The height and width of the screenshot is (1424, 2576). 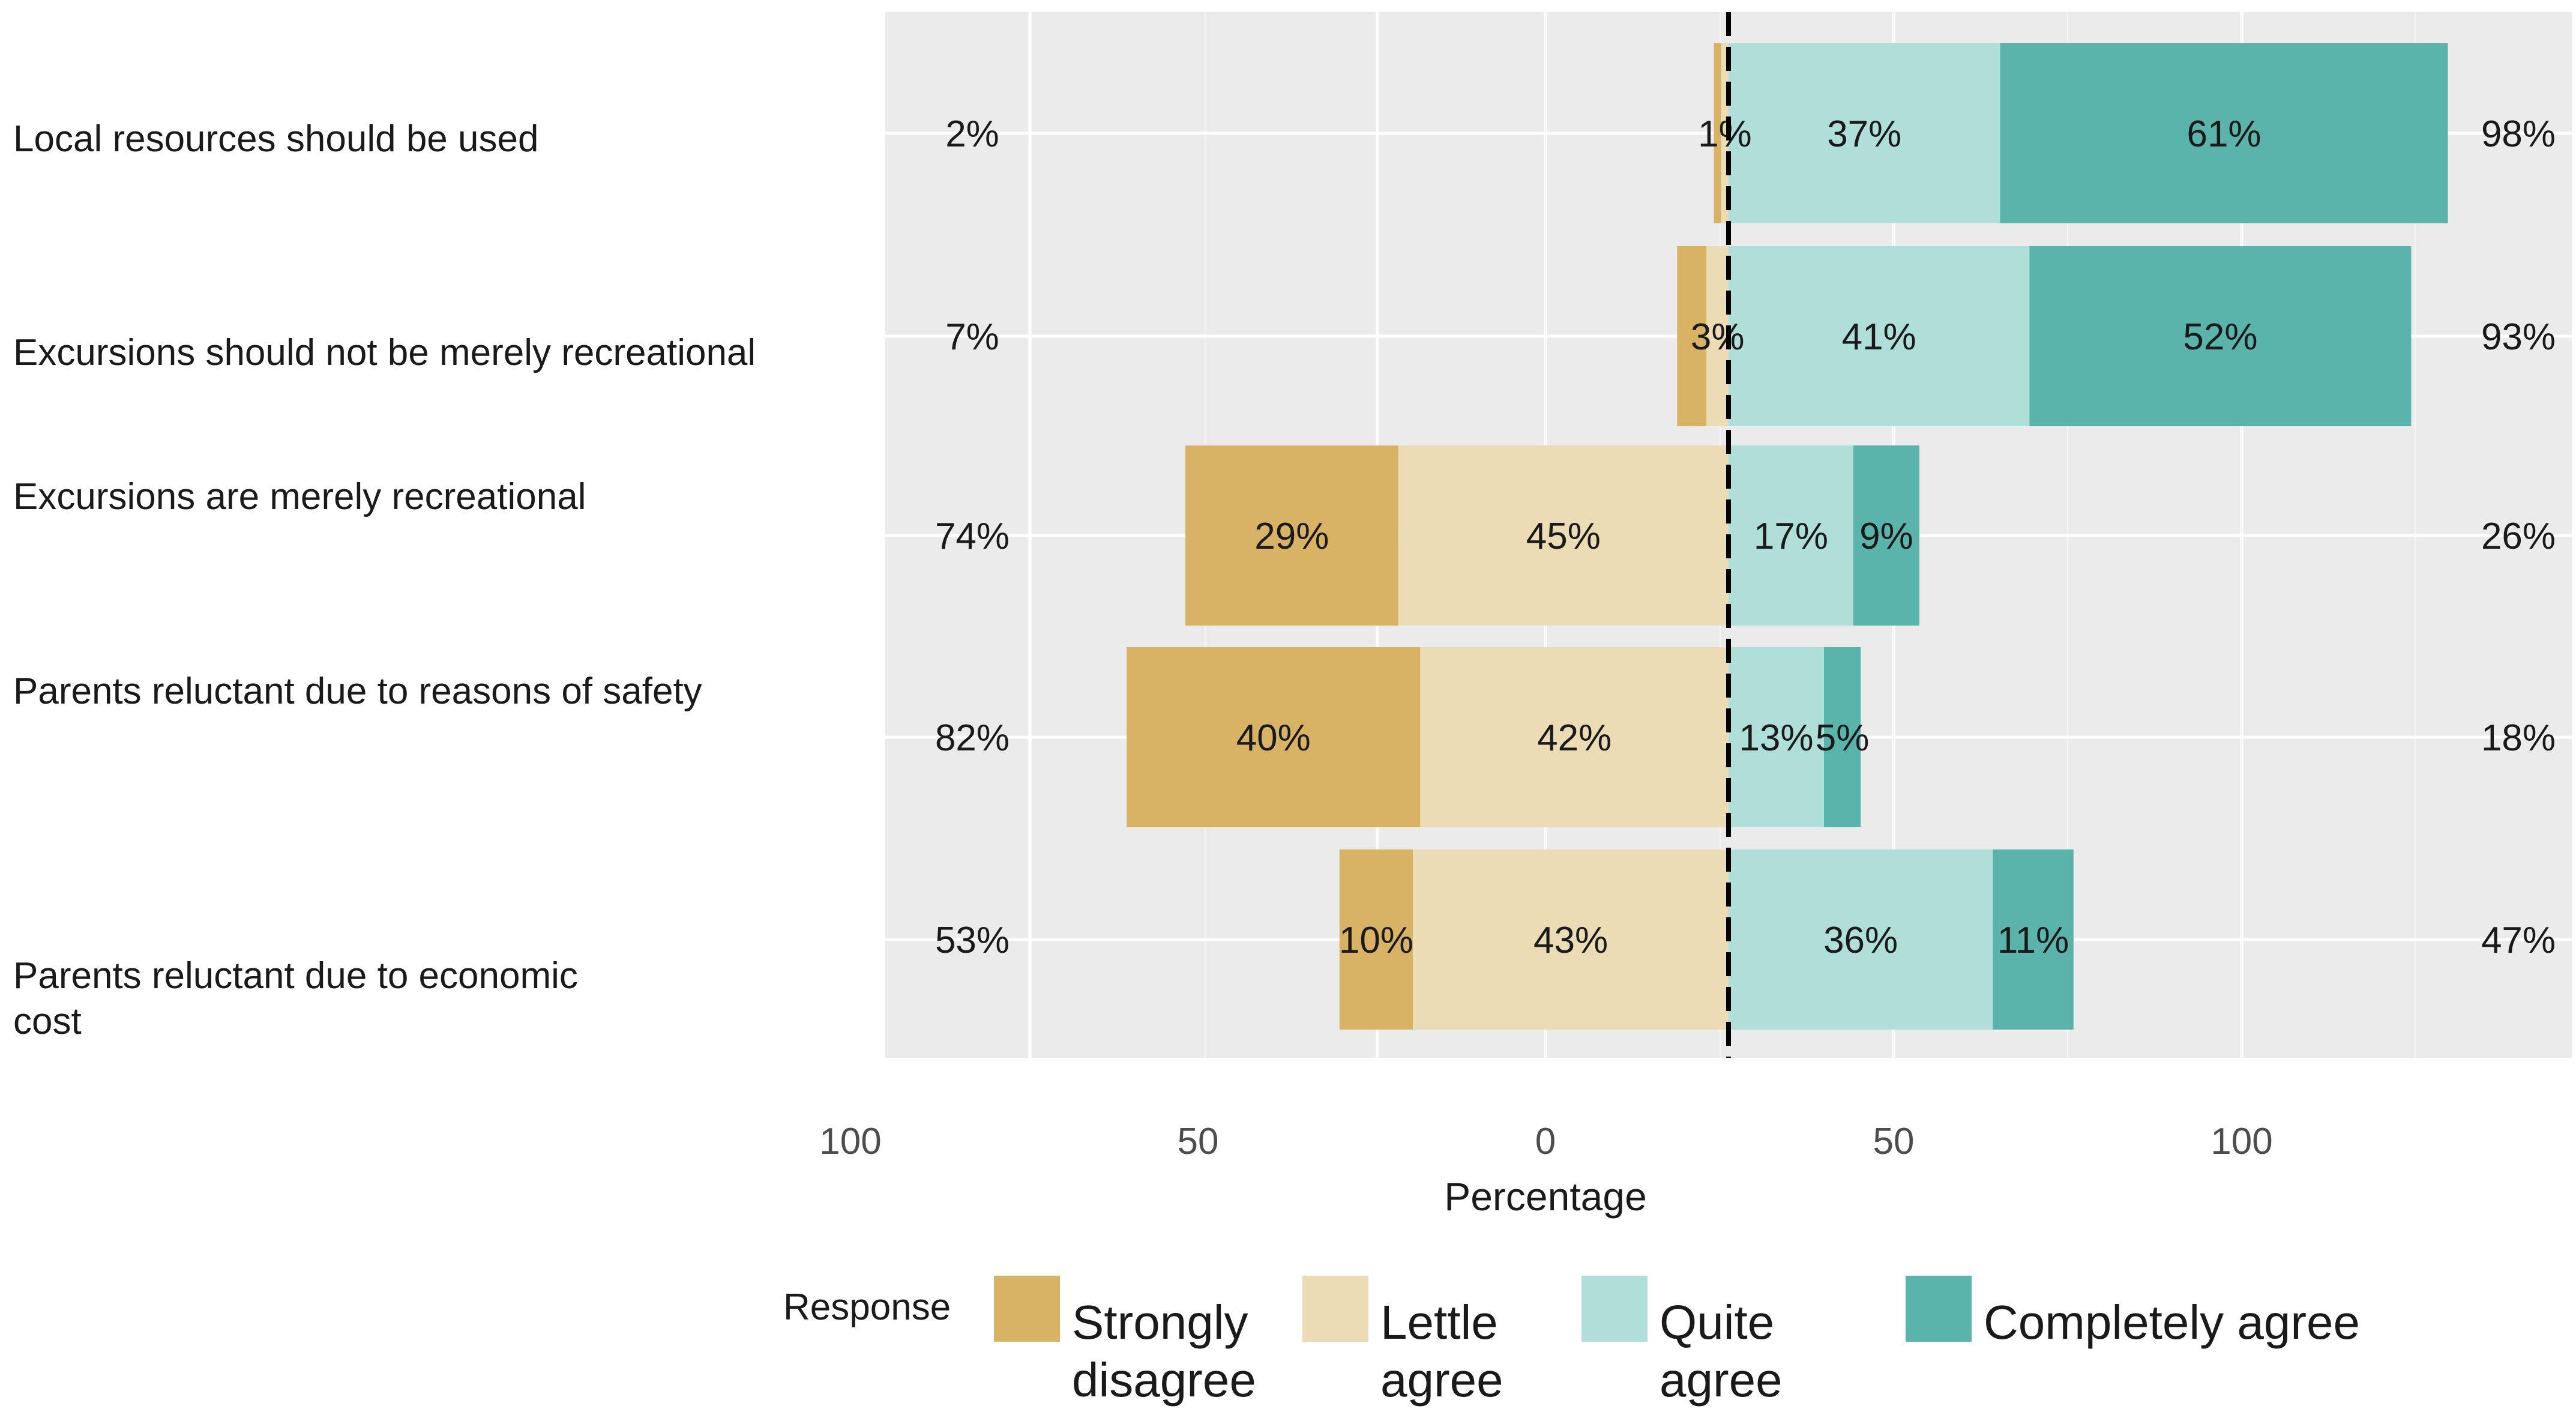 I want to click on segment-label-ca: 52%, so click(x=2220, y=337).